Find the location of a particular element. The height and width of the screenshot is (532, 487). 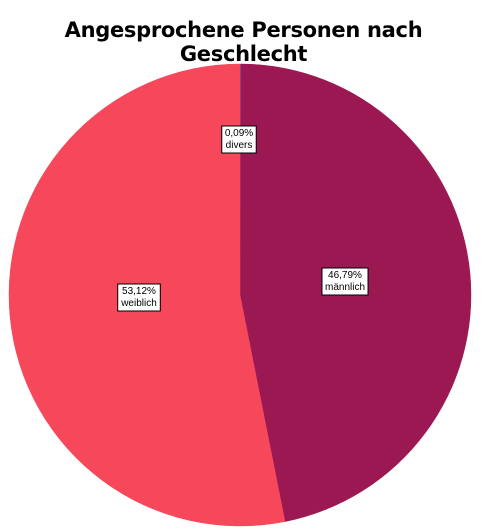

slice-category-label: weiblich is located at coordinates (138, 303).